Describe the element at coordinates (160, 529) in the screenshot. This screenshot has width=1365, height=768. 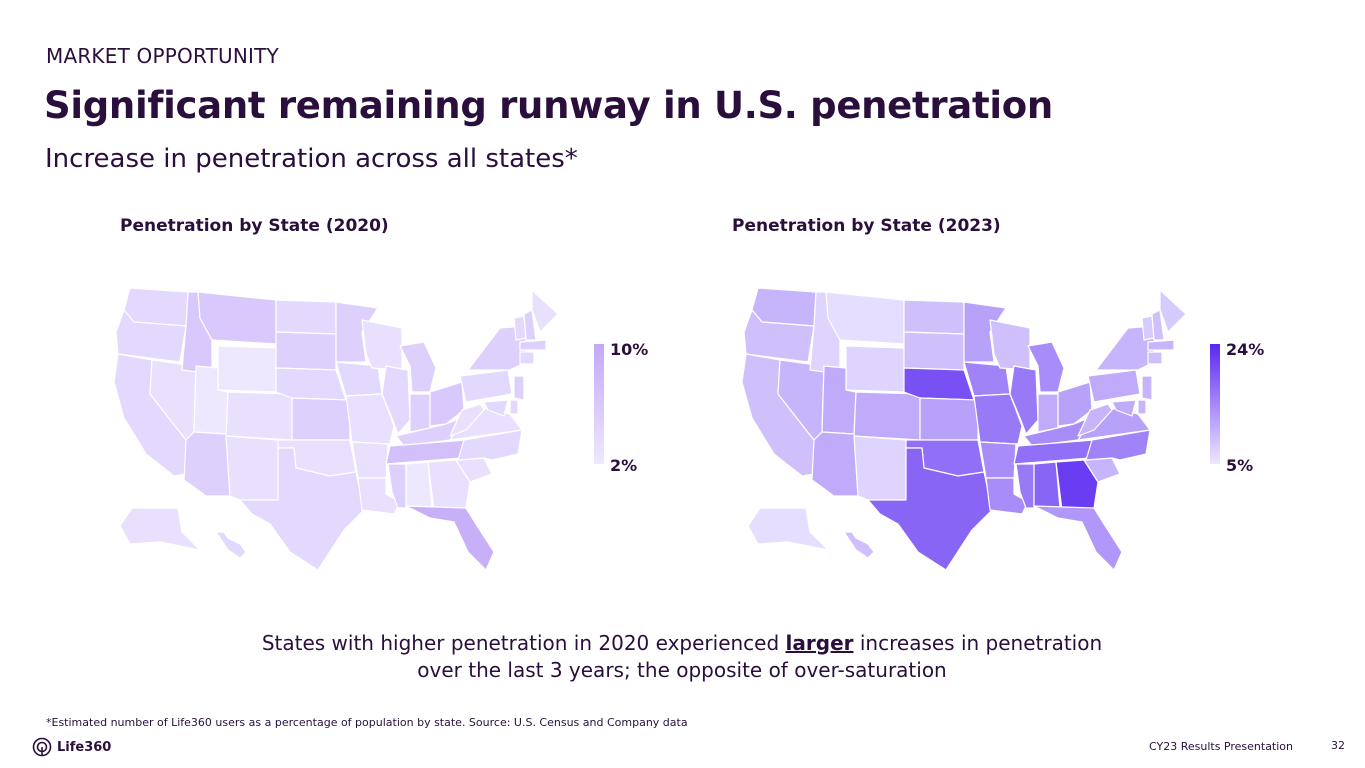
I see `state-ak-2020` at that location.